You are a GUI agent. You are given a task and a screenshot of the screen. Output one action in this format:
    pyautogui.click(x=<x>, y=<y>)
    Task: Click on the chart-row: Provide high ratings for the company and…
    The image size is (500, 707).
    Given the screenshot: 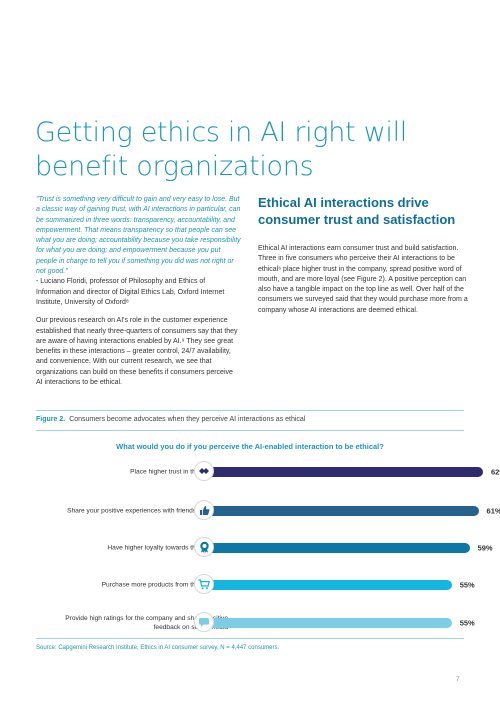 What is the action you would take?
    pyautogui.click(x=255, y=623)
    